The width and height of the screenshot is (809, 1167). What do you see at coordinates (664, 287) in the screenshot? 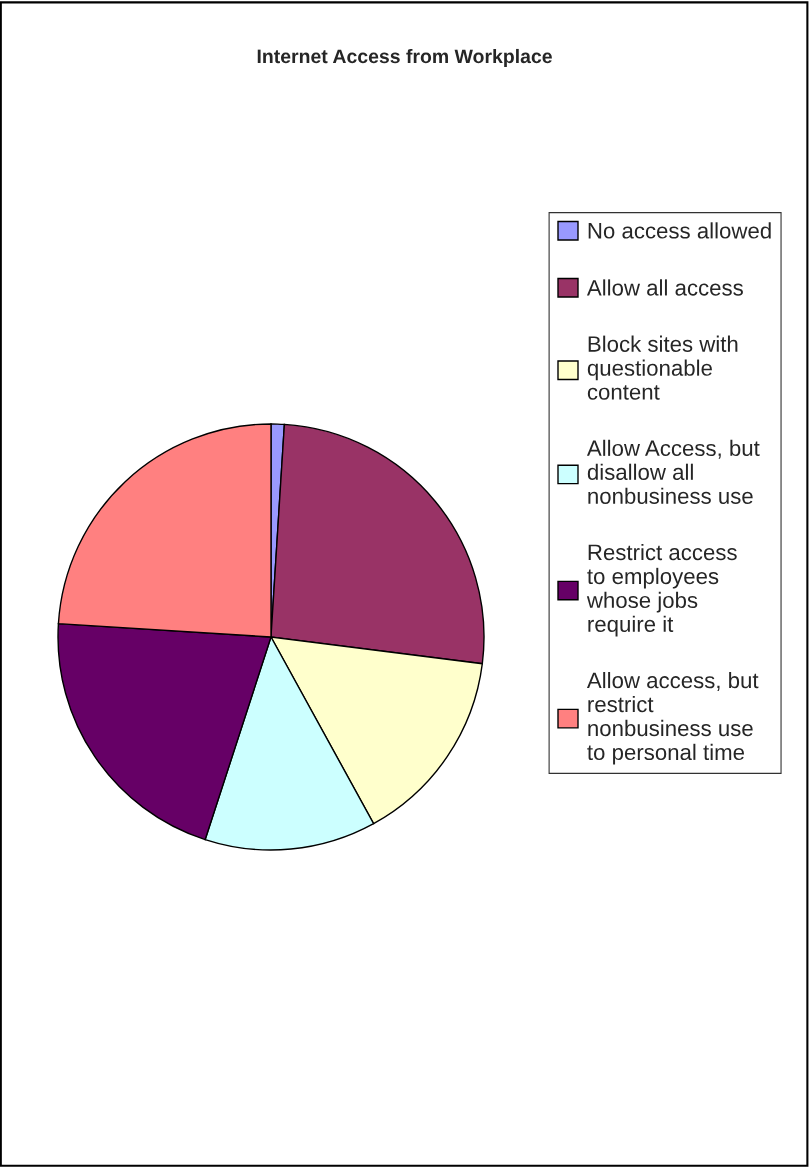
I see `legend-label: Allow all access` at bounding box center [664, 287].